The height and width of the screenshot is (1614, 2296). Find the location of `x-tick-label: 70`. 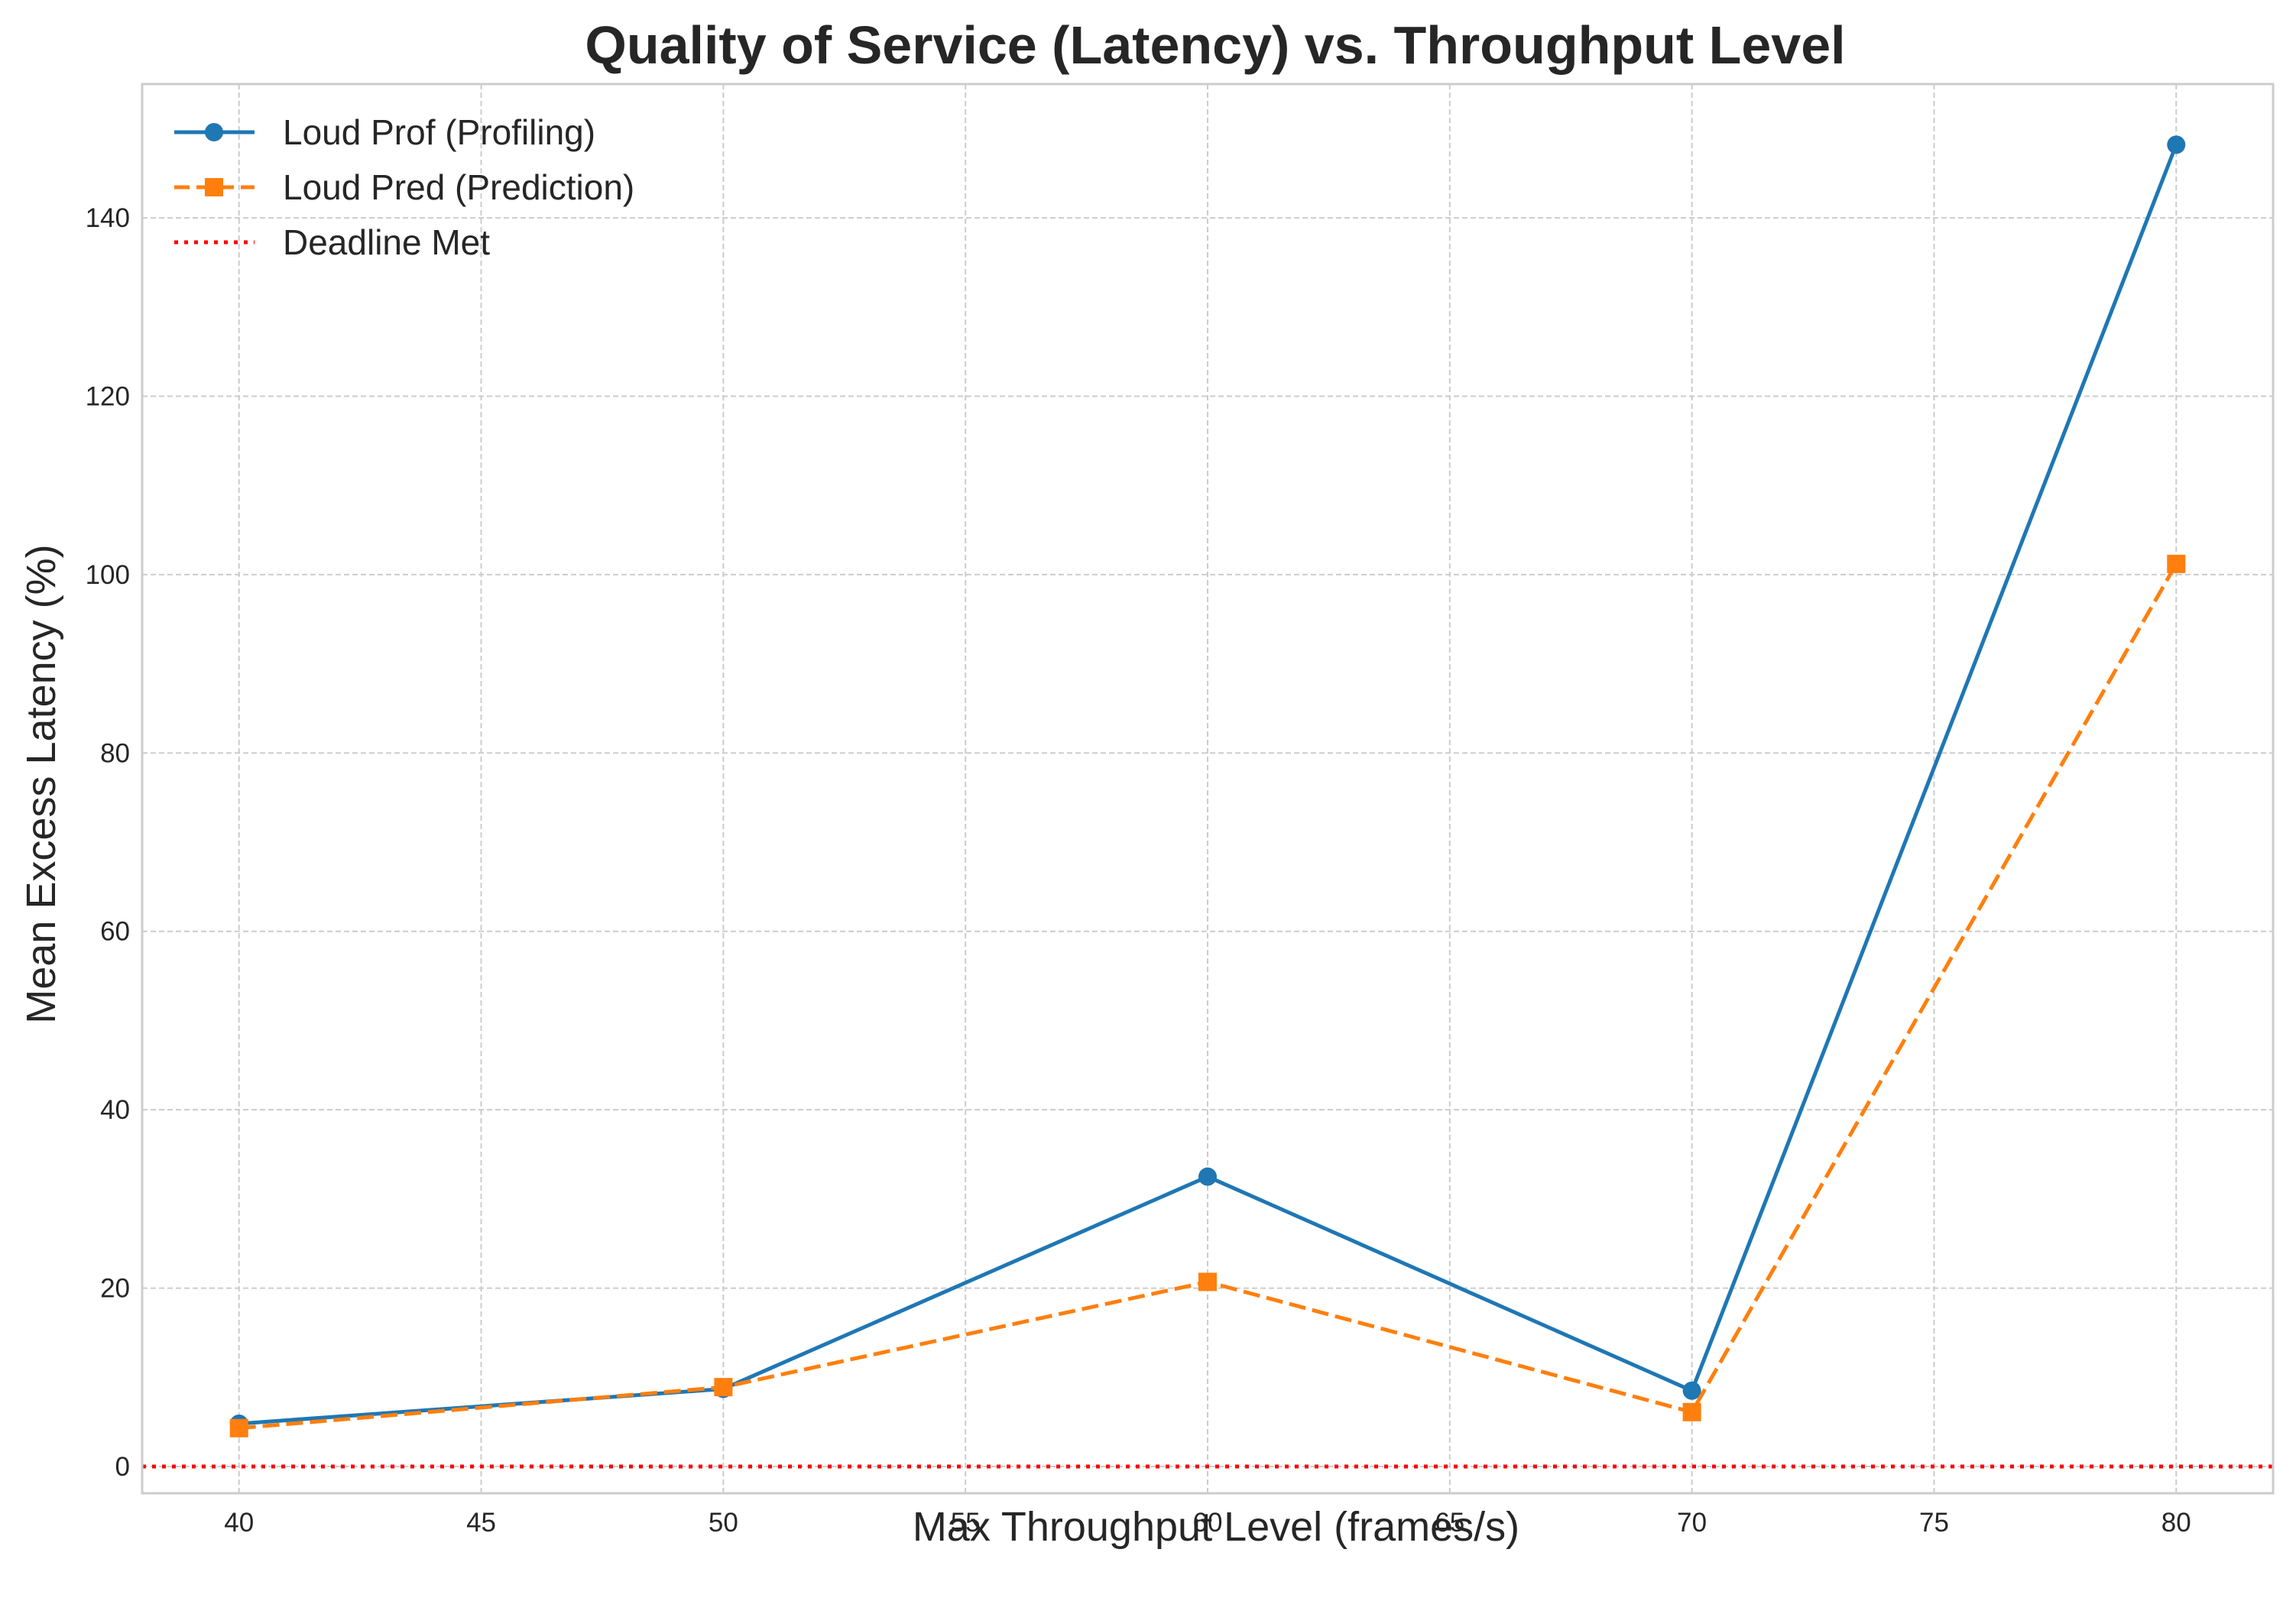

x-tick-label: 70 is located at coordinates (1692, 1523).